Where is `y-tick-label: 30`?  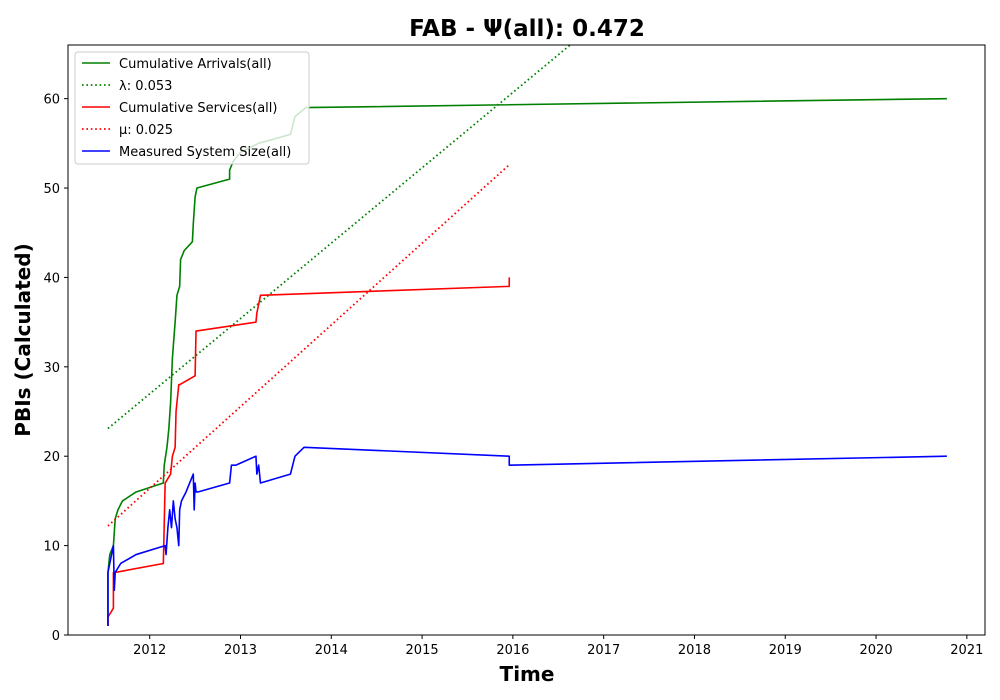 y-tick-label: 30 is located at coordinates (51, 368).